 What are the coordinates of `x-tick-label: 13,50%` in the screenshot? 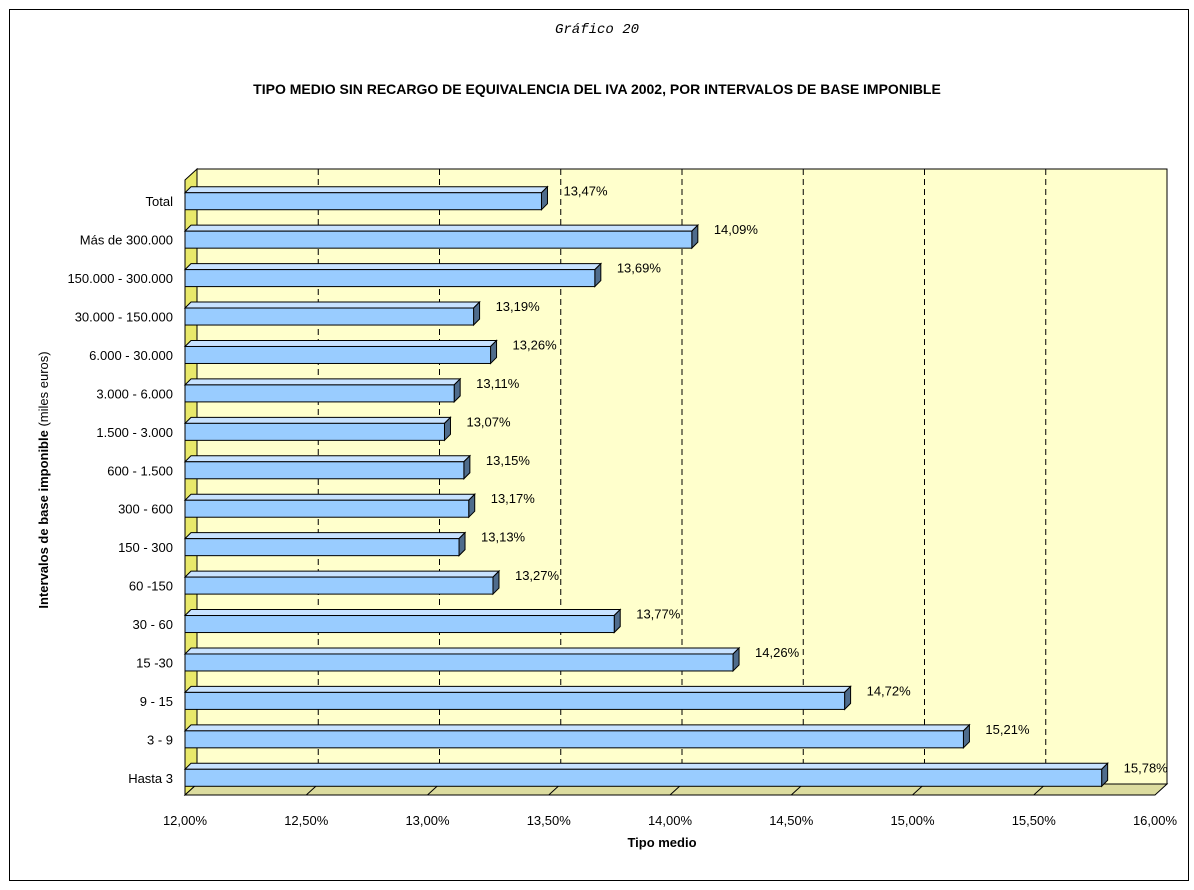 It's located at (549, 820).